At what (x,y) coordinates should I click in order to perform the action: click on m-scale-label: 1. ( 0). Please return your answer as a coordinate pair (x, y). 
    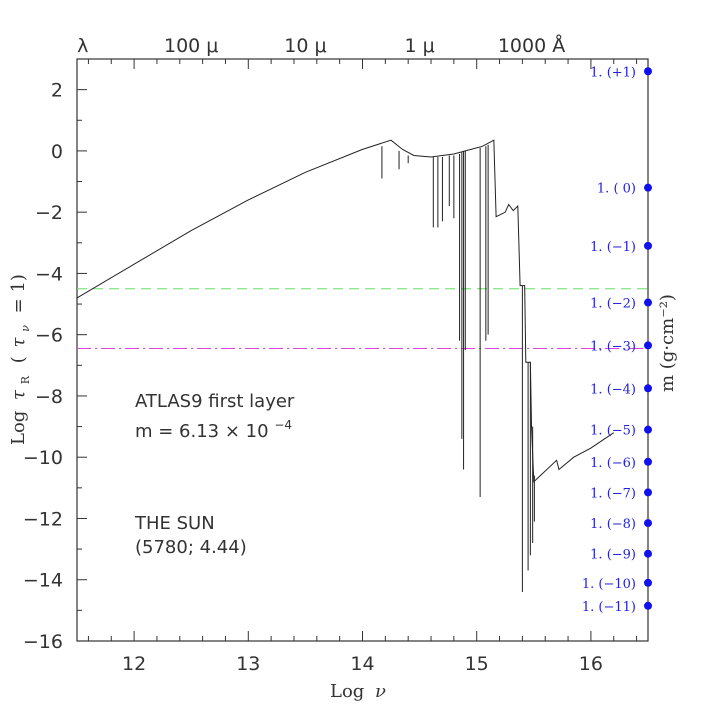
    Looking at the image, I should click on (616, 189).